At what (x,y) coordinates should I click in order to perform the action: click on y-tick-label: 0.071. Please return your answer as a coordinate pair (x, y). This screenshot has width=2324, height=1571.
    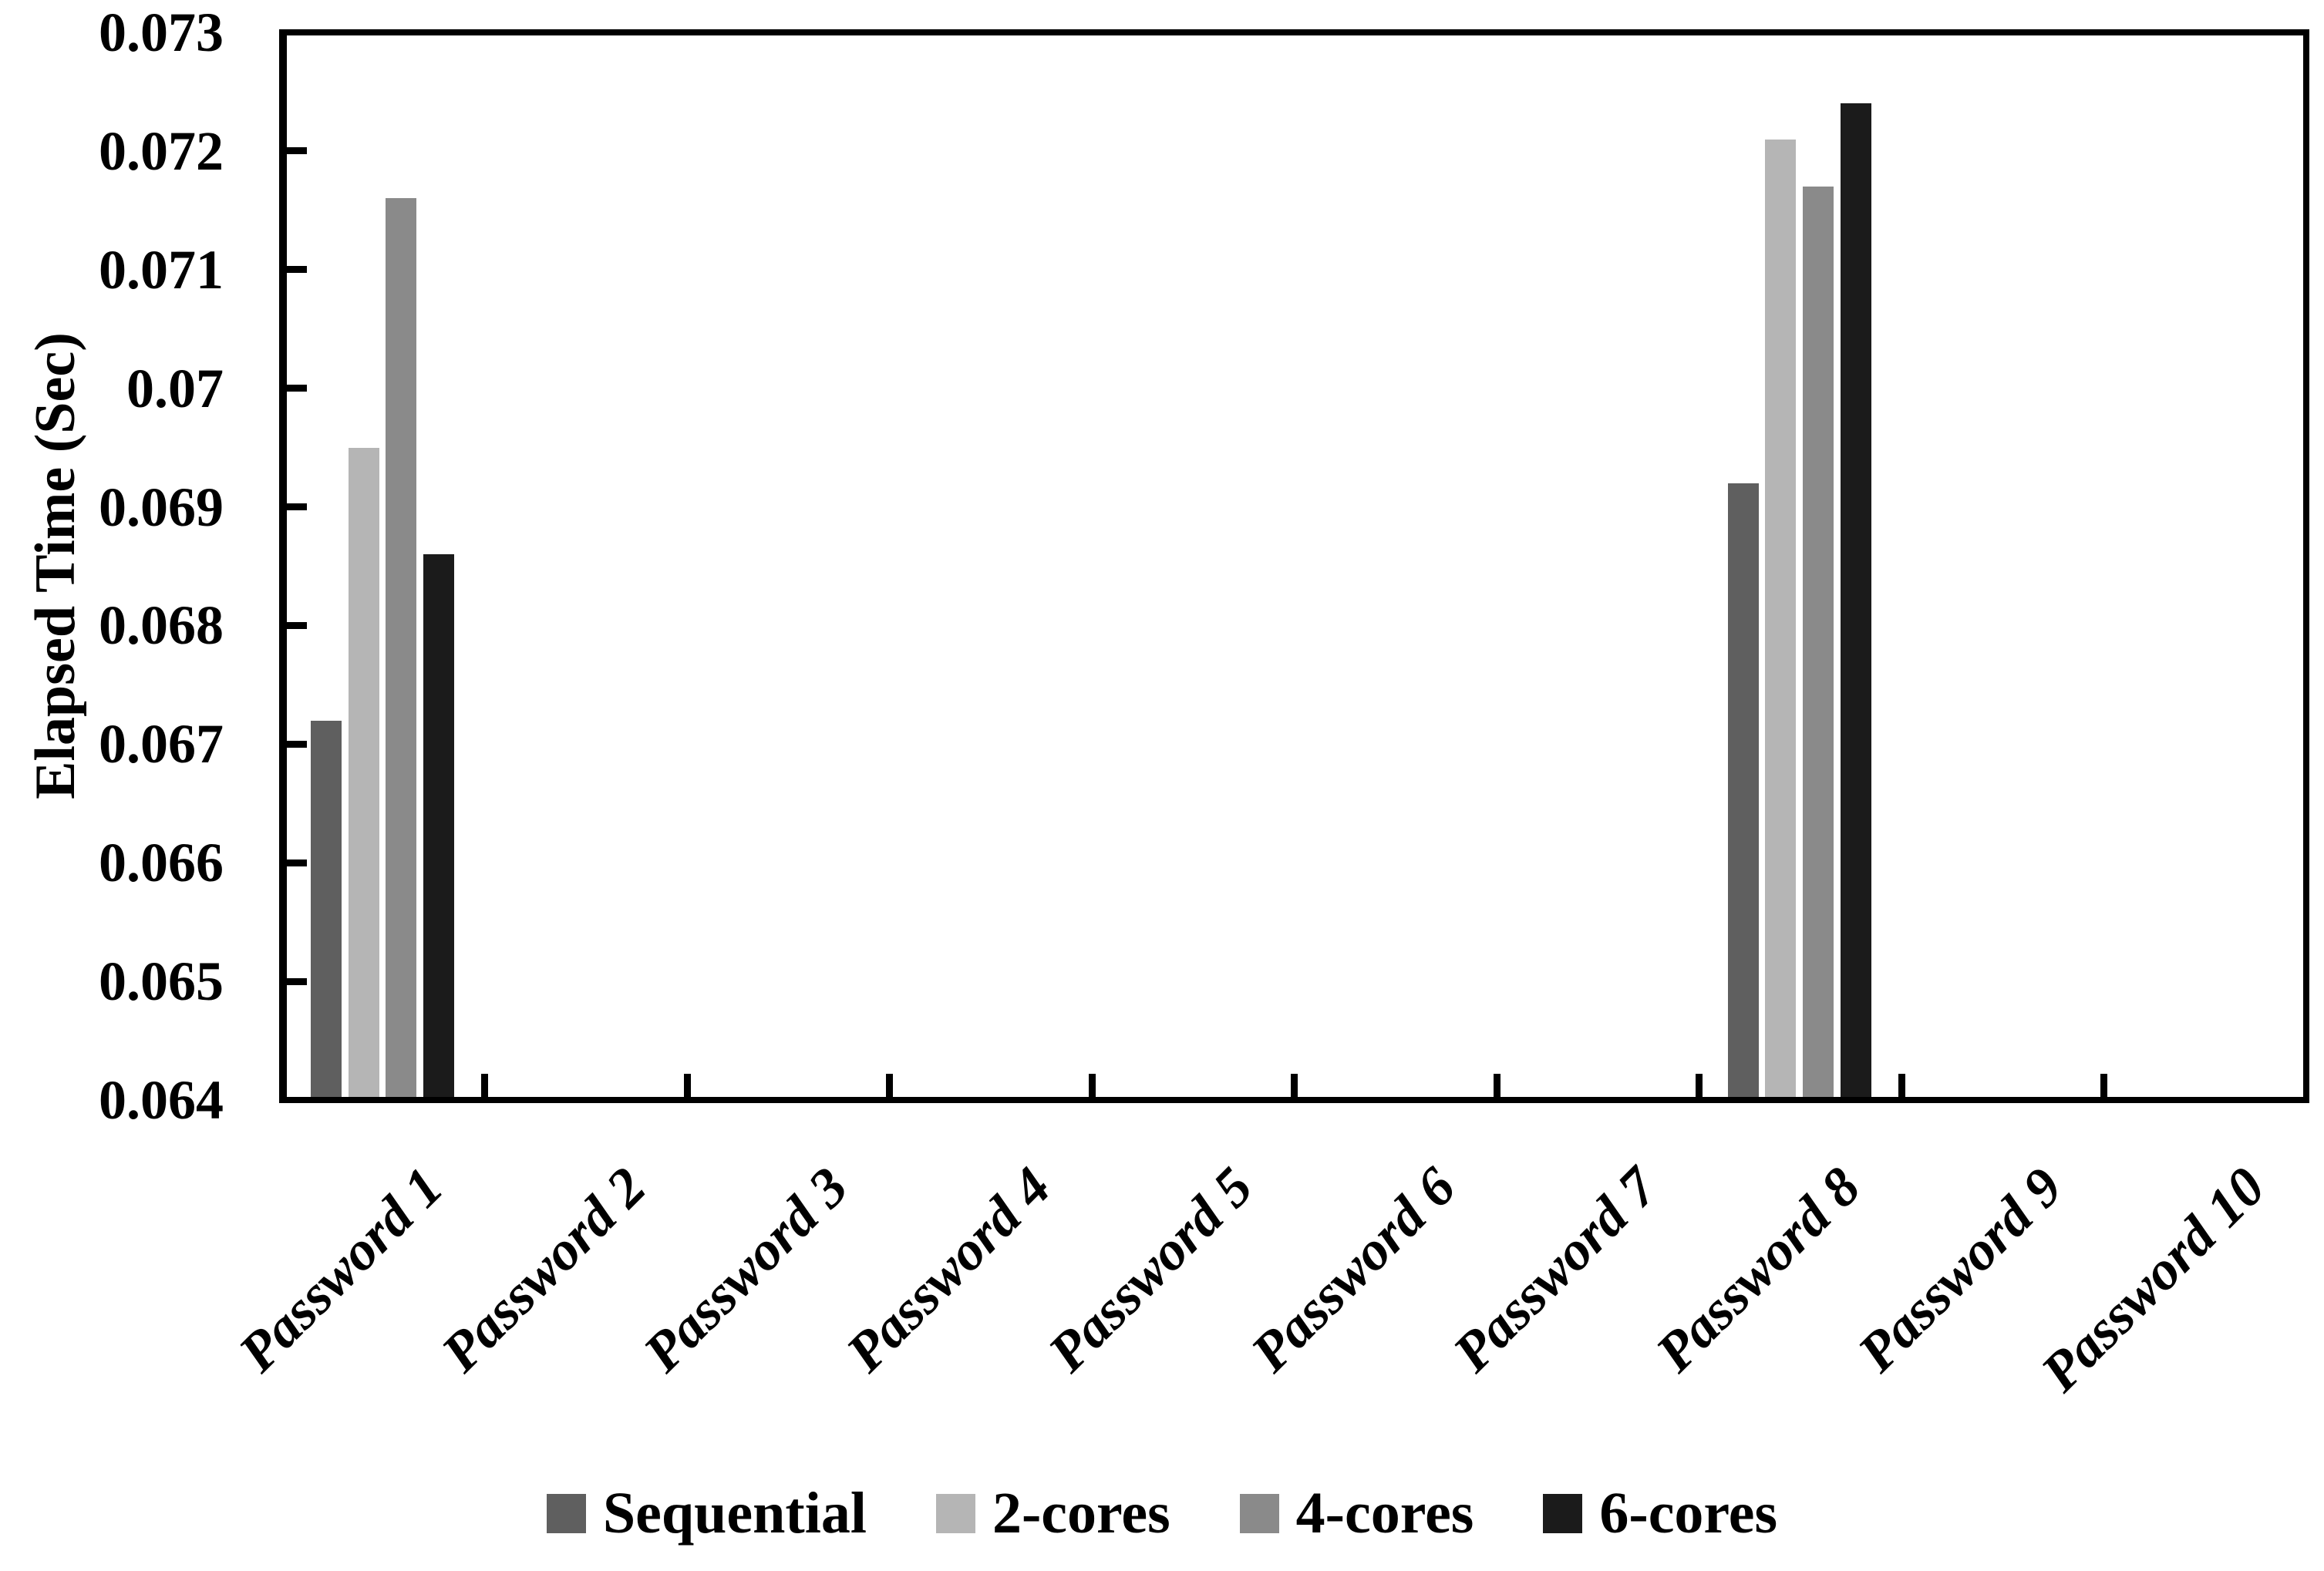
    Looking at the image, I should click on (161, 269).